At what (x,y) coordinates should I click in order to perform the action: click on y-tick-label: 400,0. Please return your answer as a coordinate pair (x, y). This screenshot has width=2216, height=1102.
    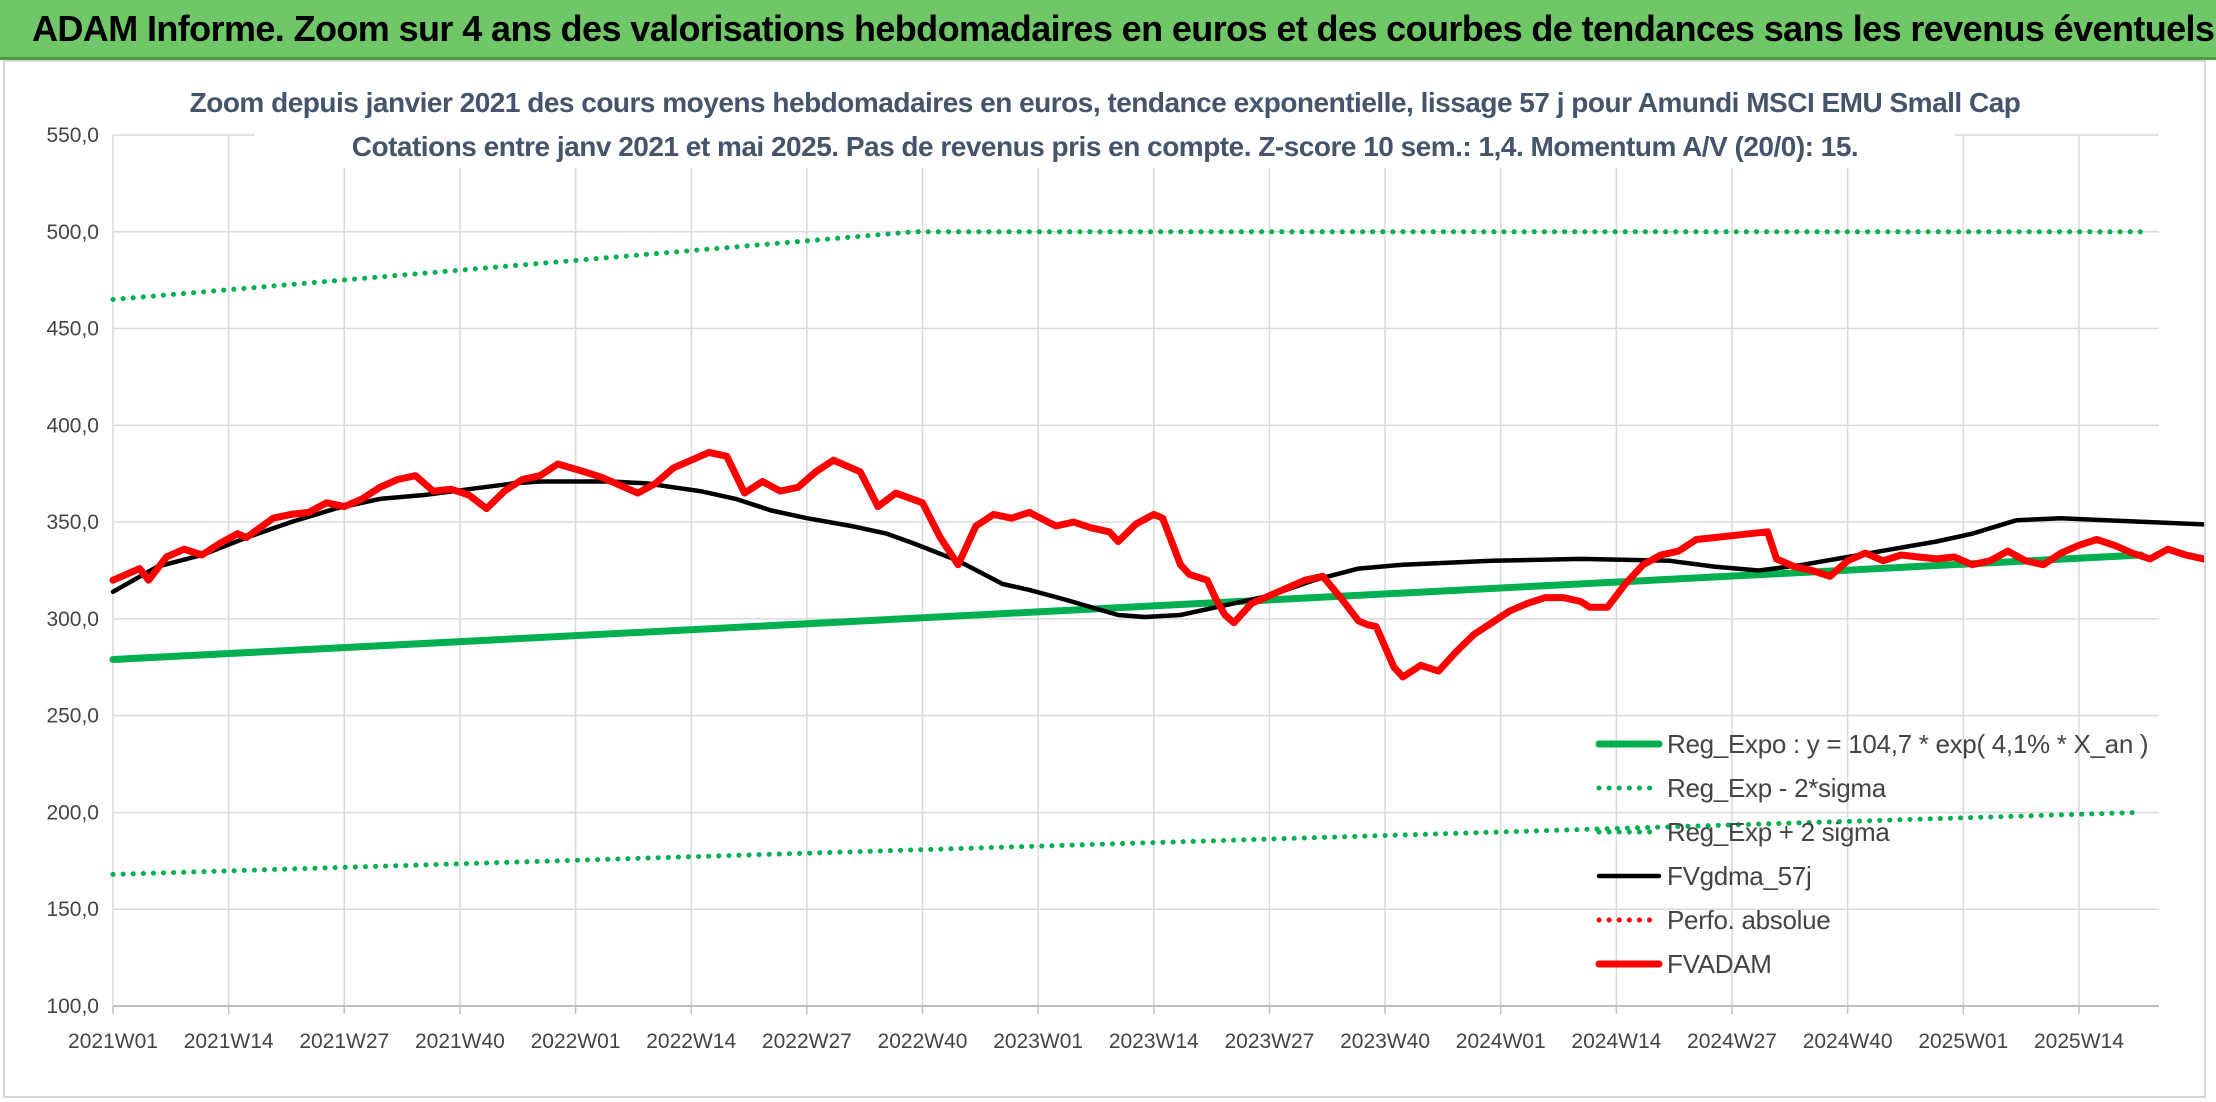
    Looking at the image, I should click on (72, 425).